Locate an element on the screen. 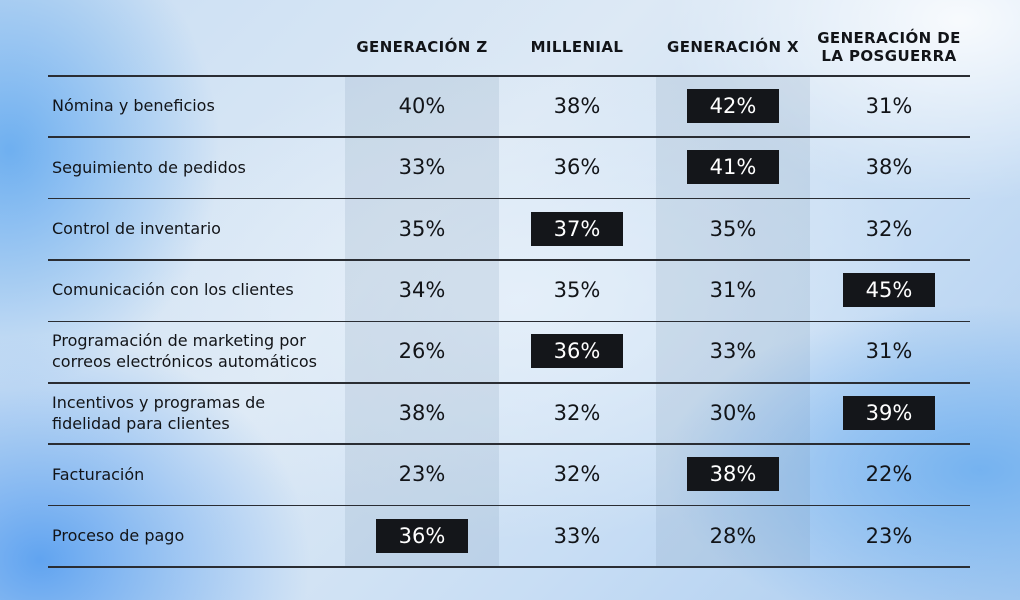 Image resolution: width=1020 pixels, height=600 pixels. row-label: Comunicación con los clientes is located at coordinates (173, 290).